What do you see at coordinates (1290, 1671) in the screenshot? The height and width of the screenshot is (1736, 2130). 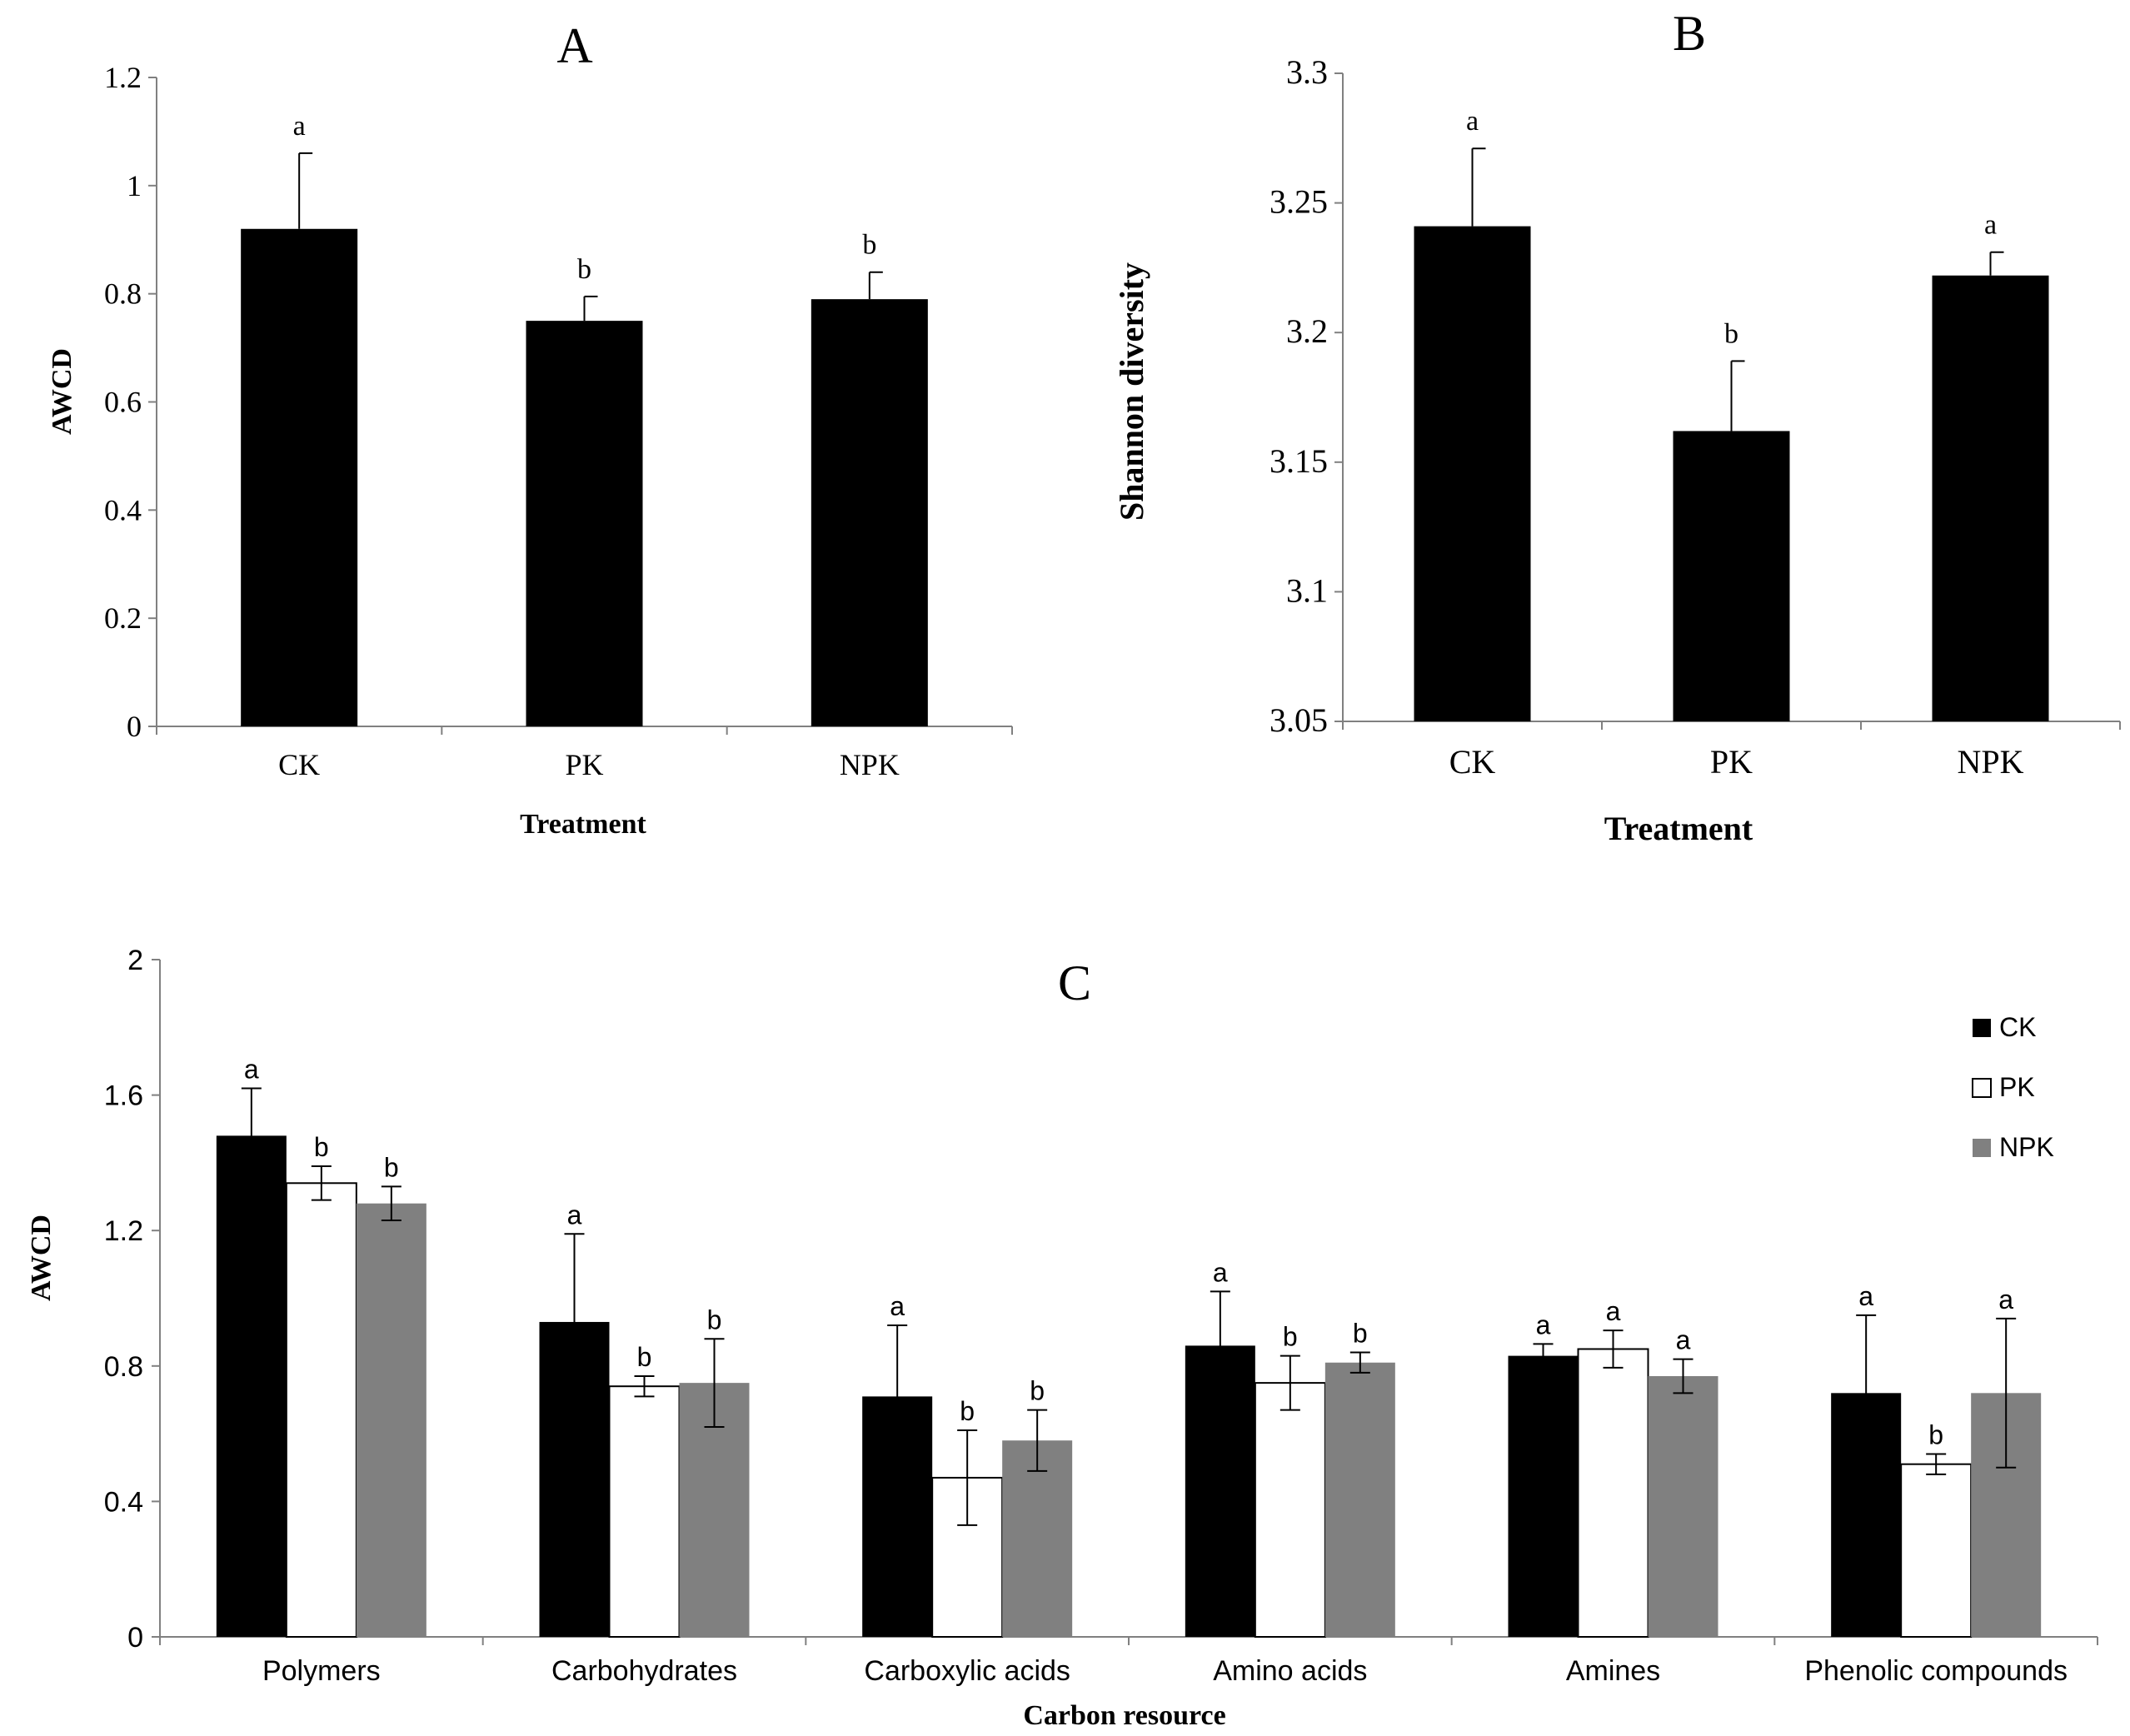 I see `x-tick-label: Amino acids` at bounding box center [1290, 1671].